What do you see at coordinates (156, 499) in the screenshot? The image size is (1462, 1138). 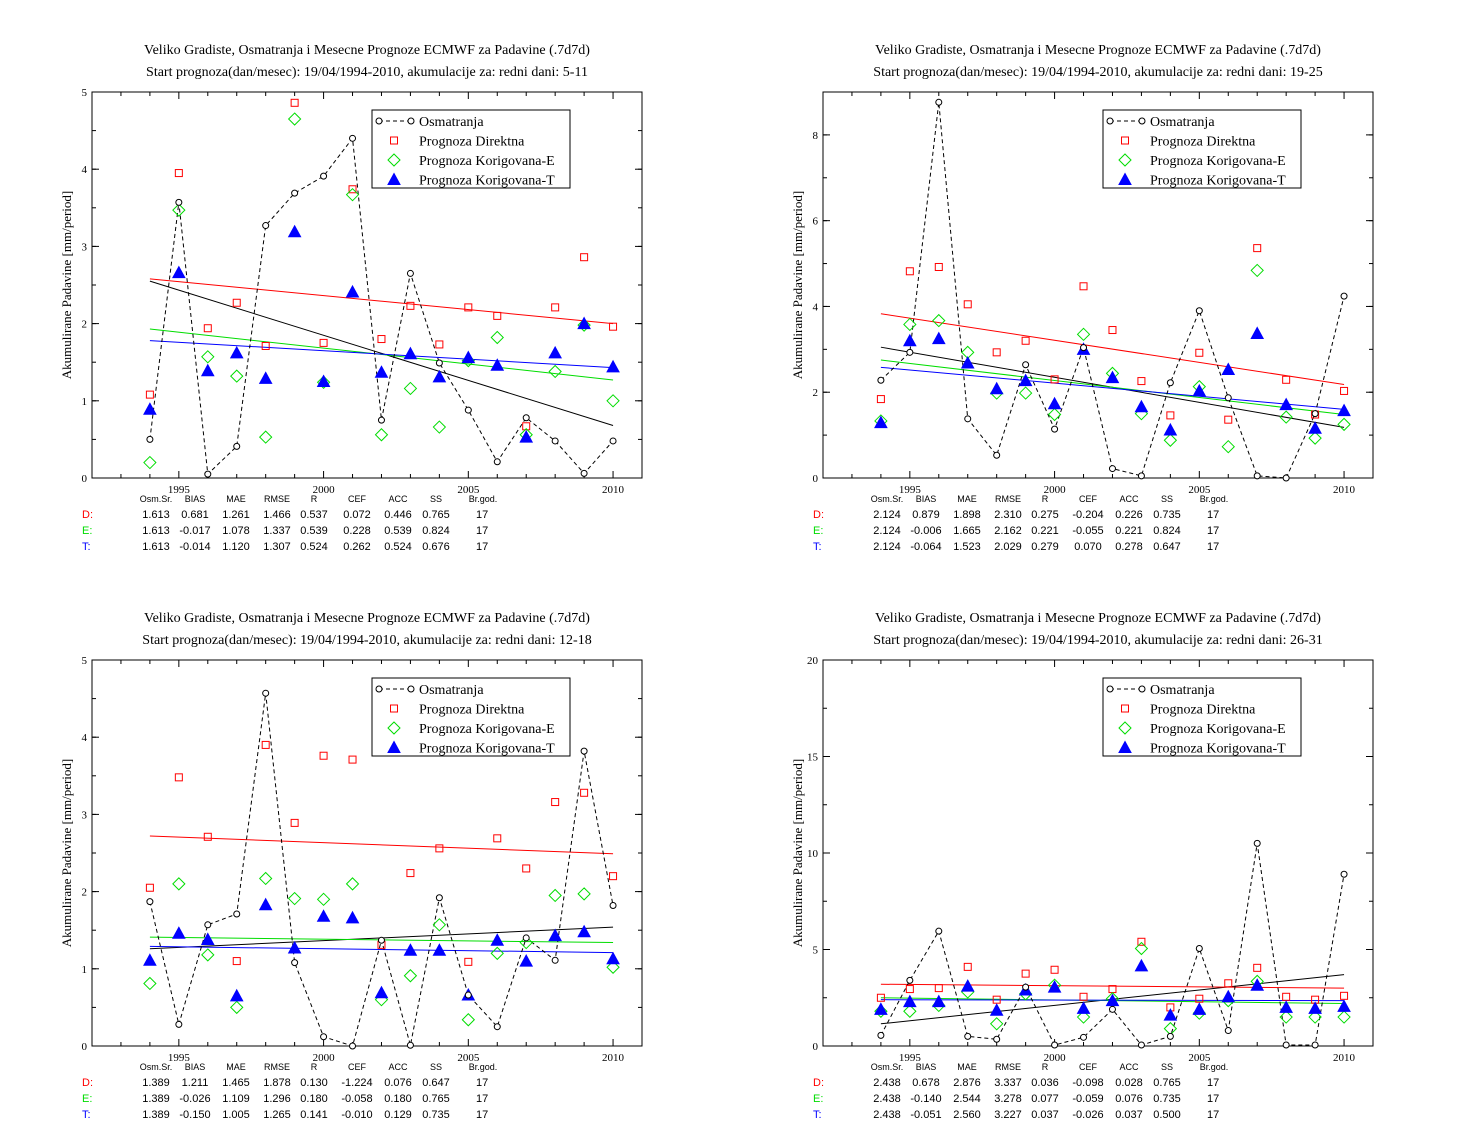 I see `stats-header: Osm.Sr.` at bounding box center [156, 499].